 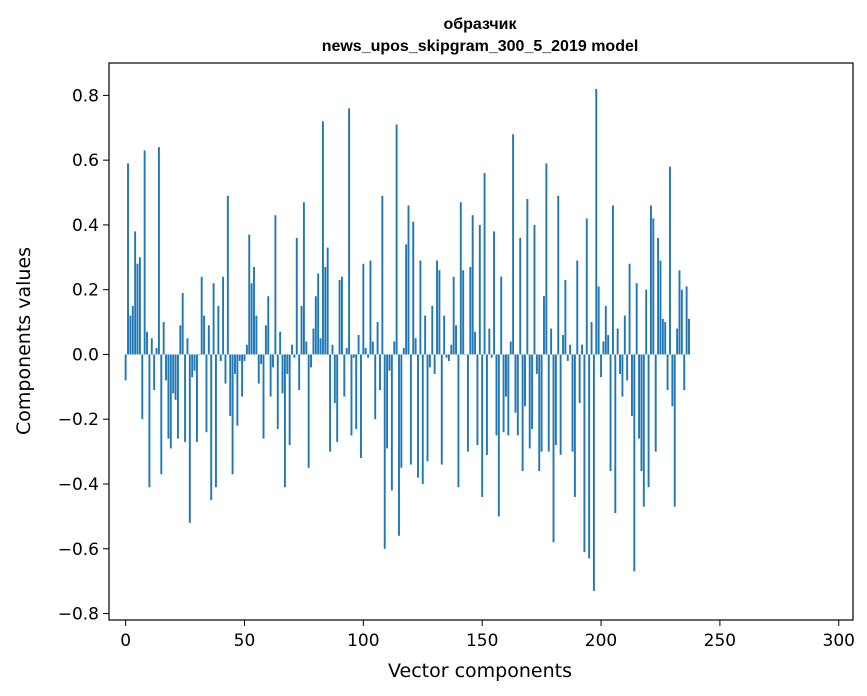 I want to click on x-axis: 0 50 100 150 200 250 300, so click(x=487, y=635).